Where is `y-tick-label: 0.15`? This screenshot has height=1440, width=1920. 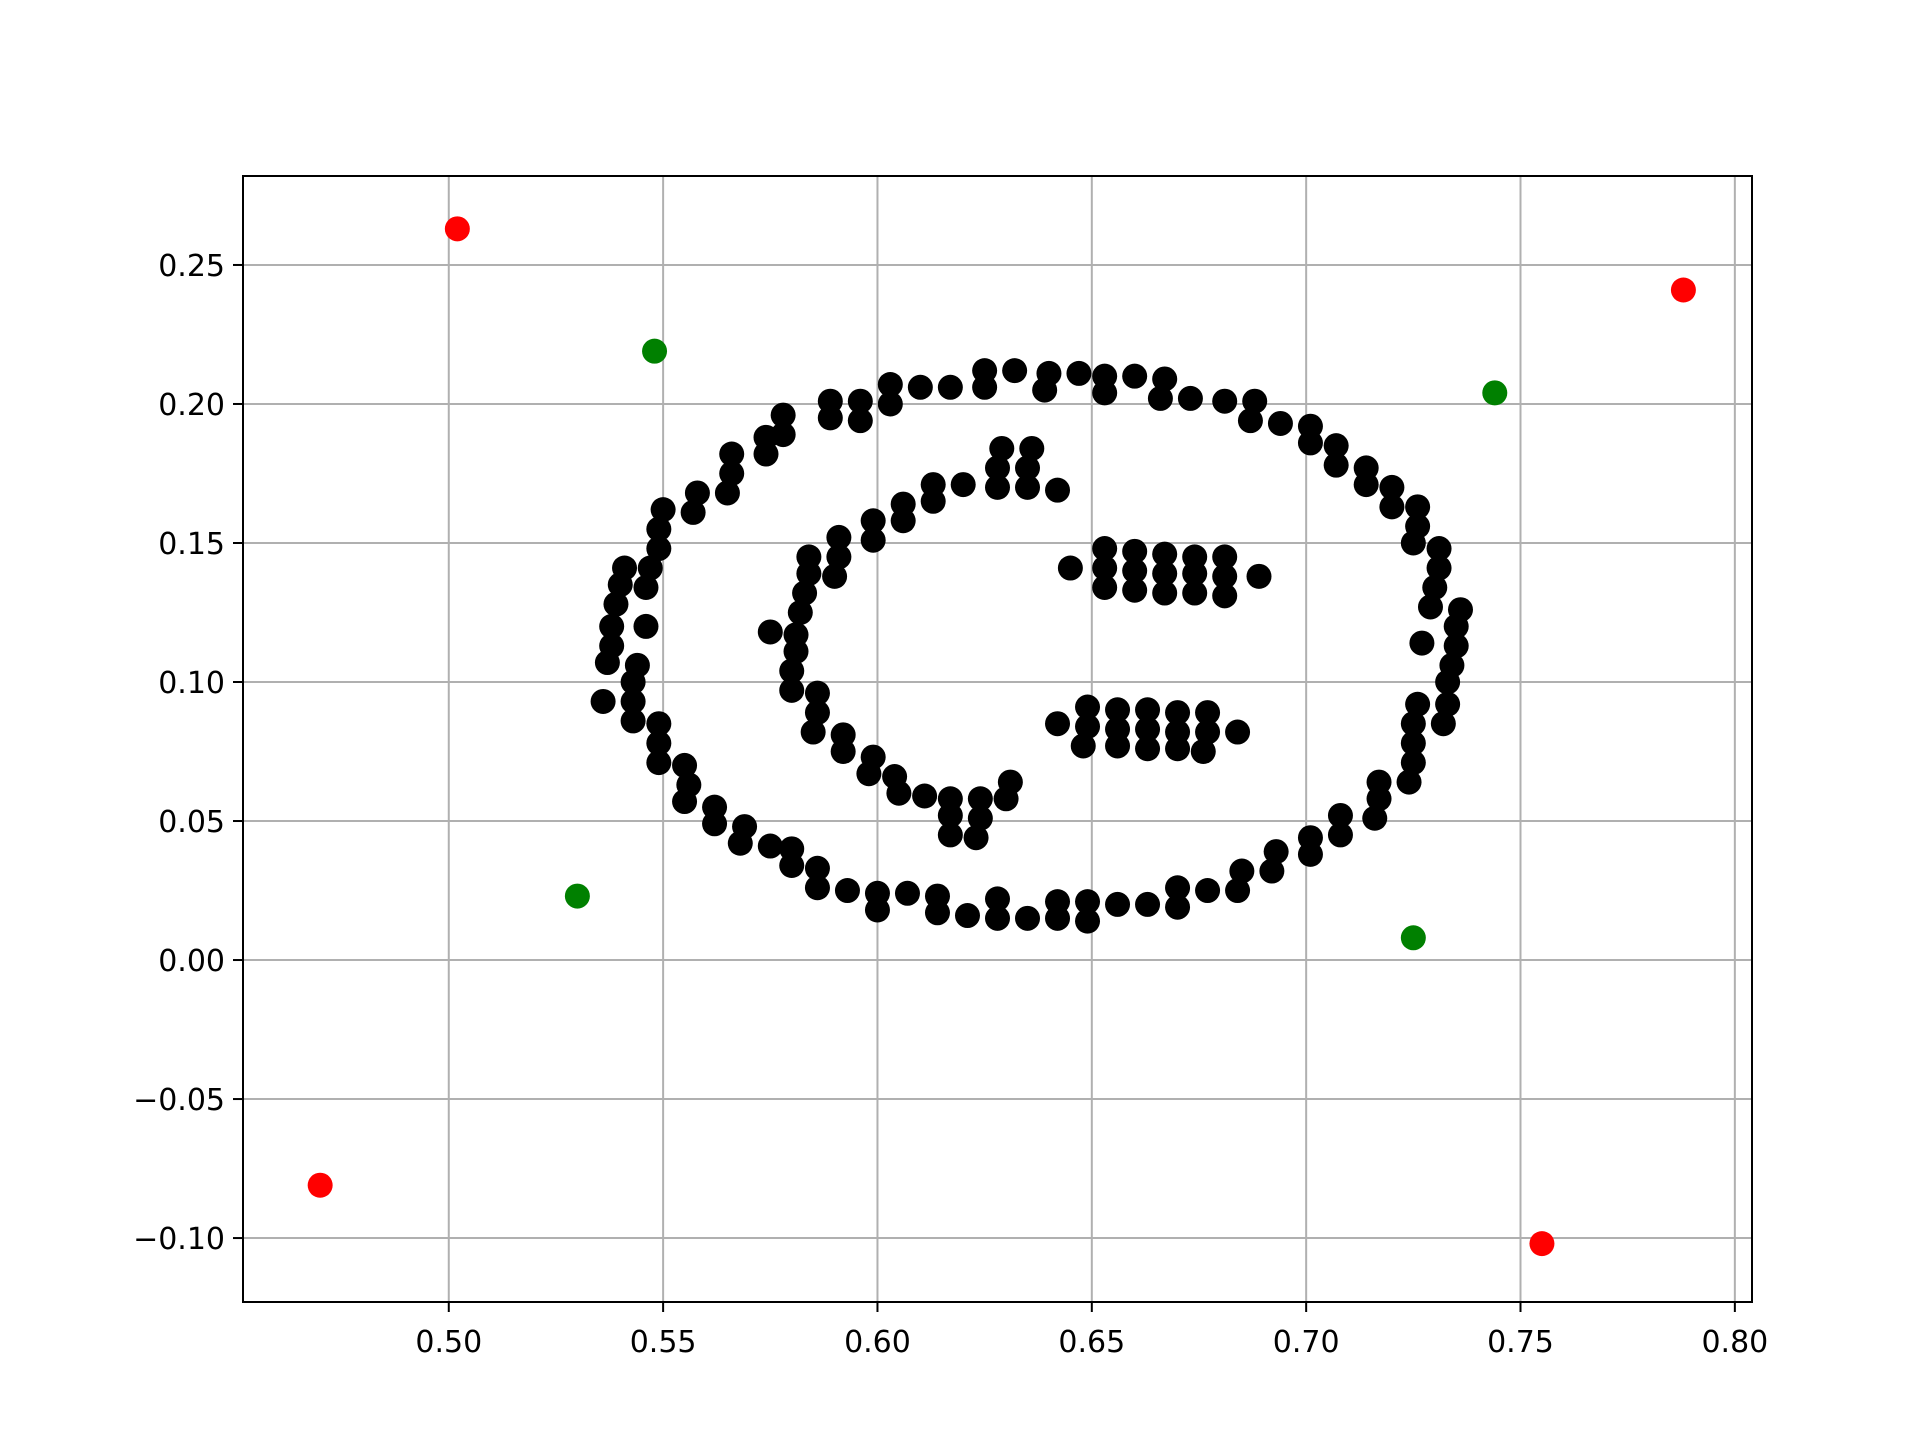
y-tick-label: 0.15 is located at coordinates (191, 544).